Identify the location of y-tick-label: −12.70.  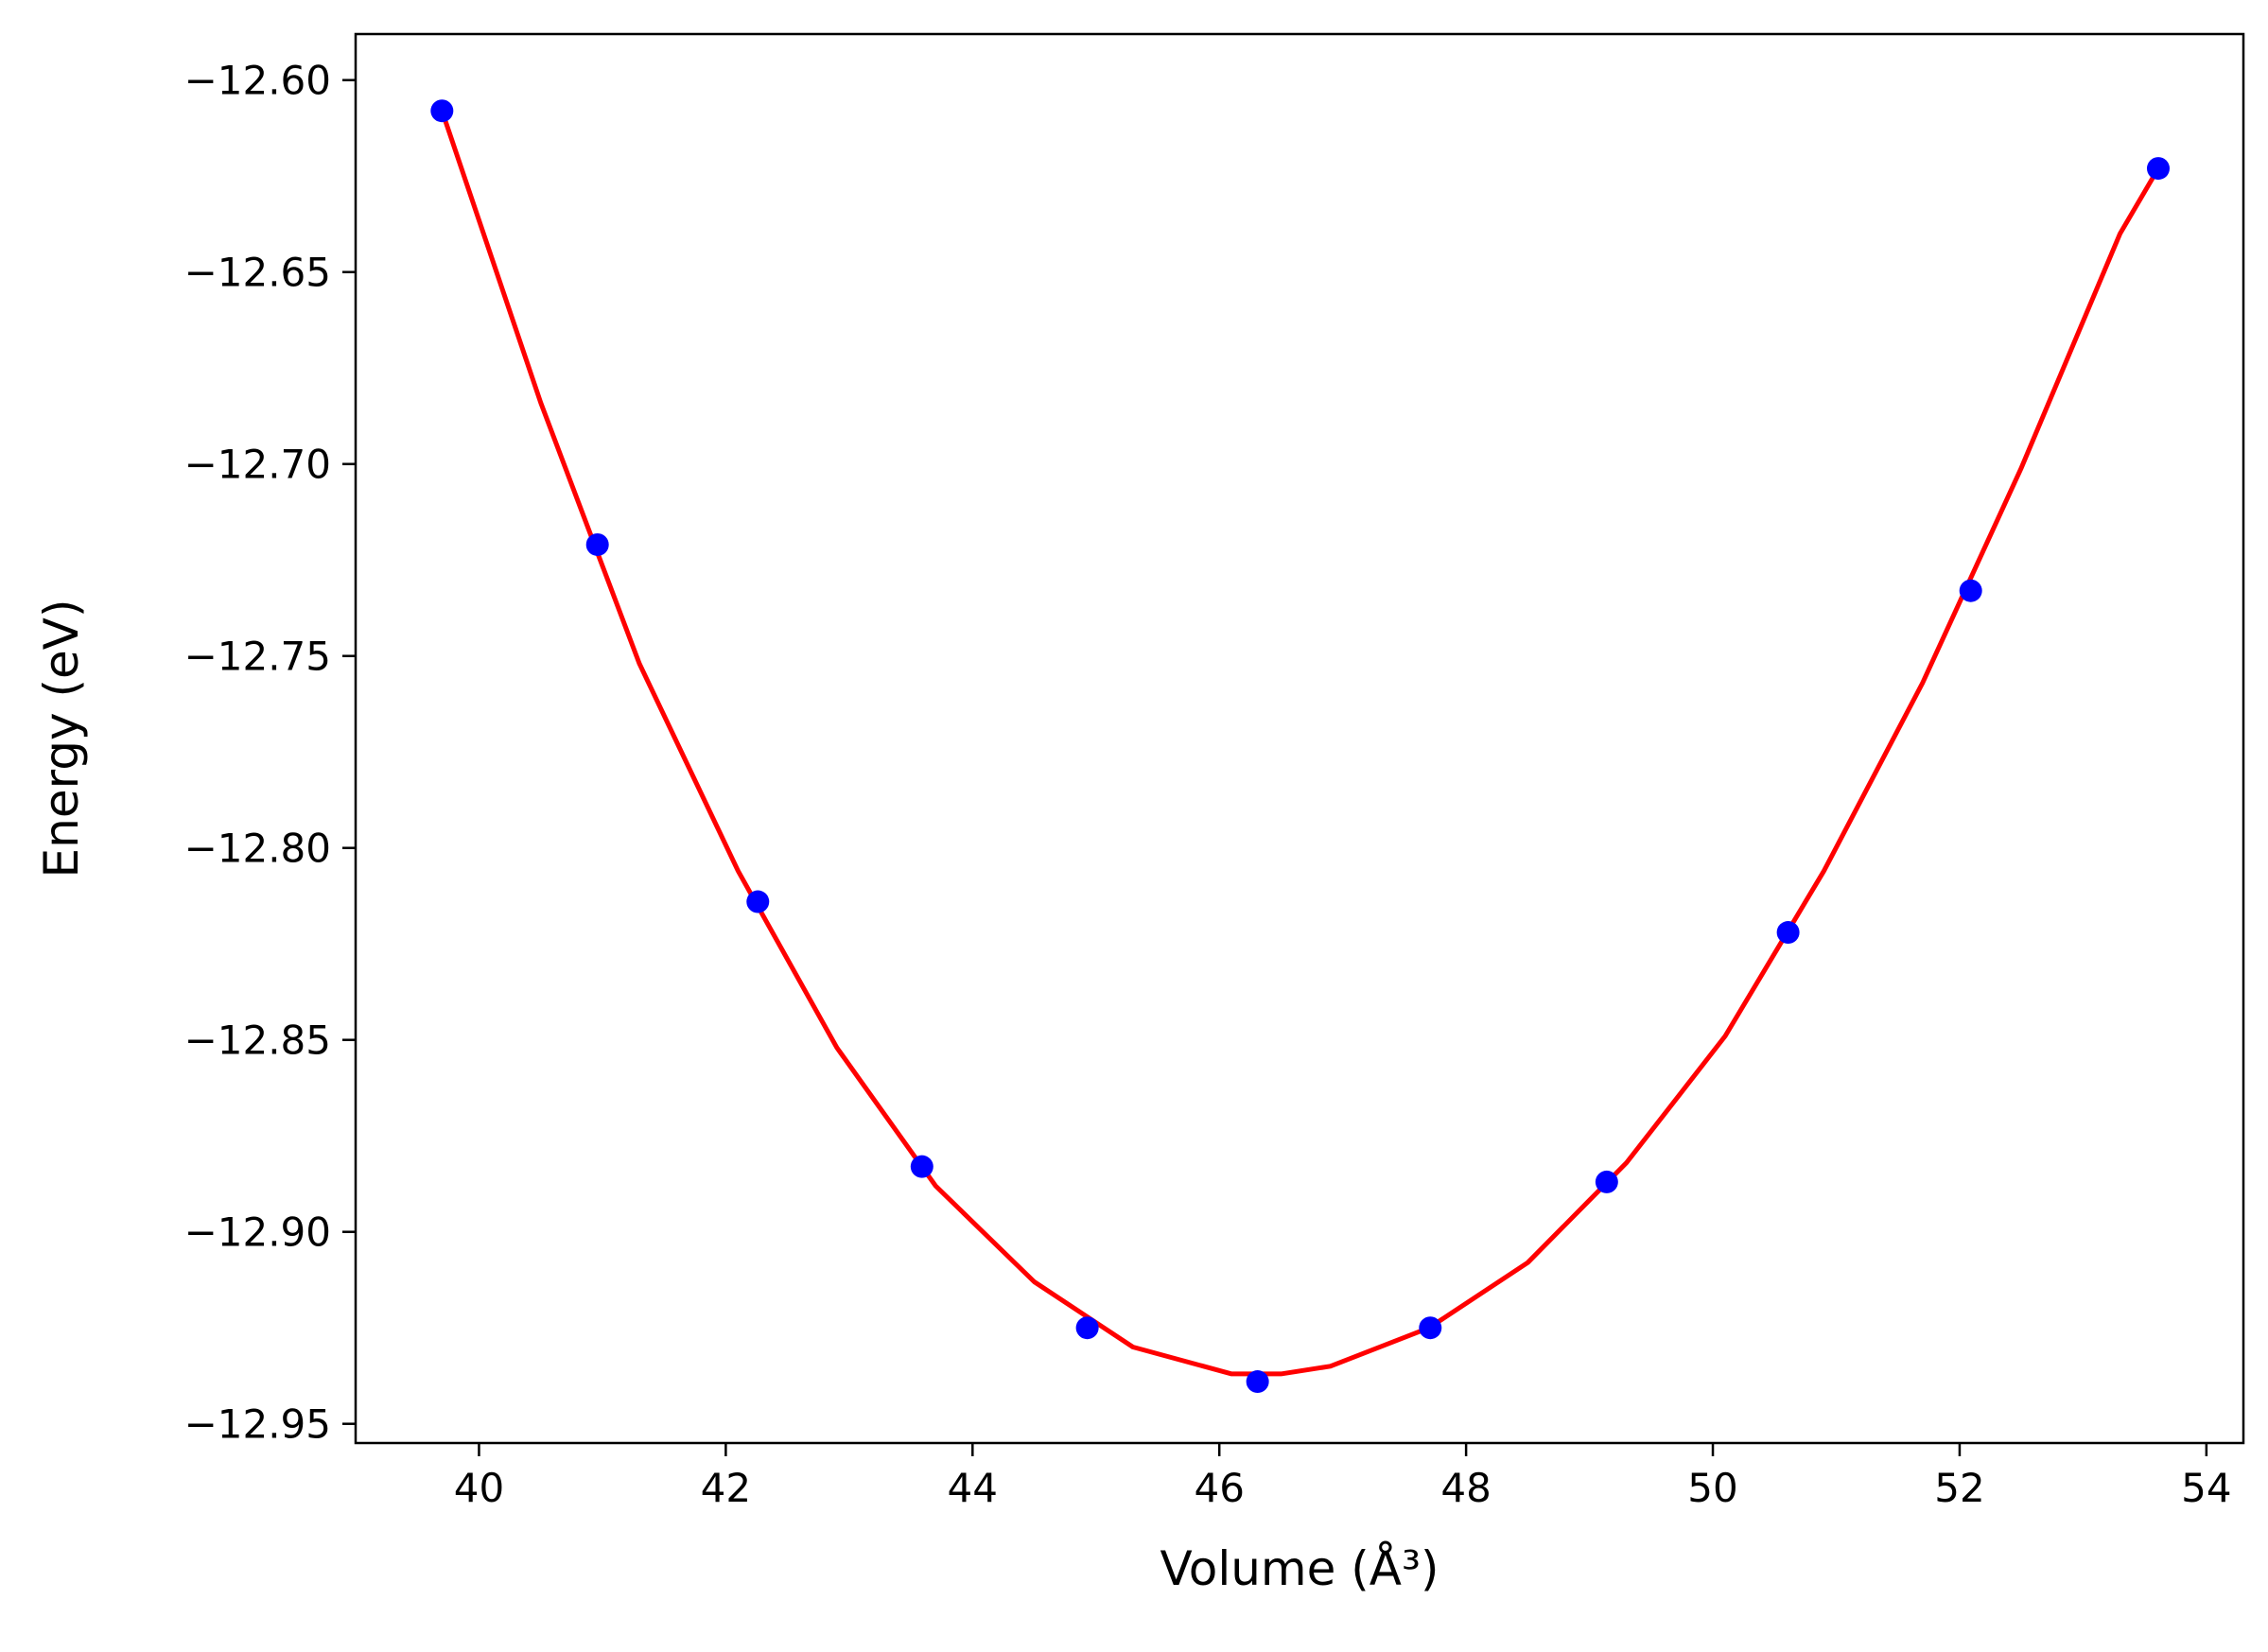
(257, 465).